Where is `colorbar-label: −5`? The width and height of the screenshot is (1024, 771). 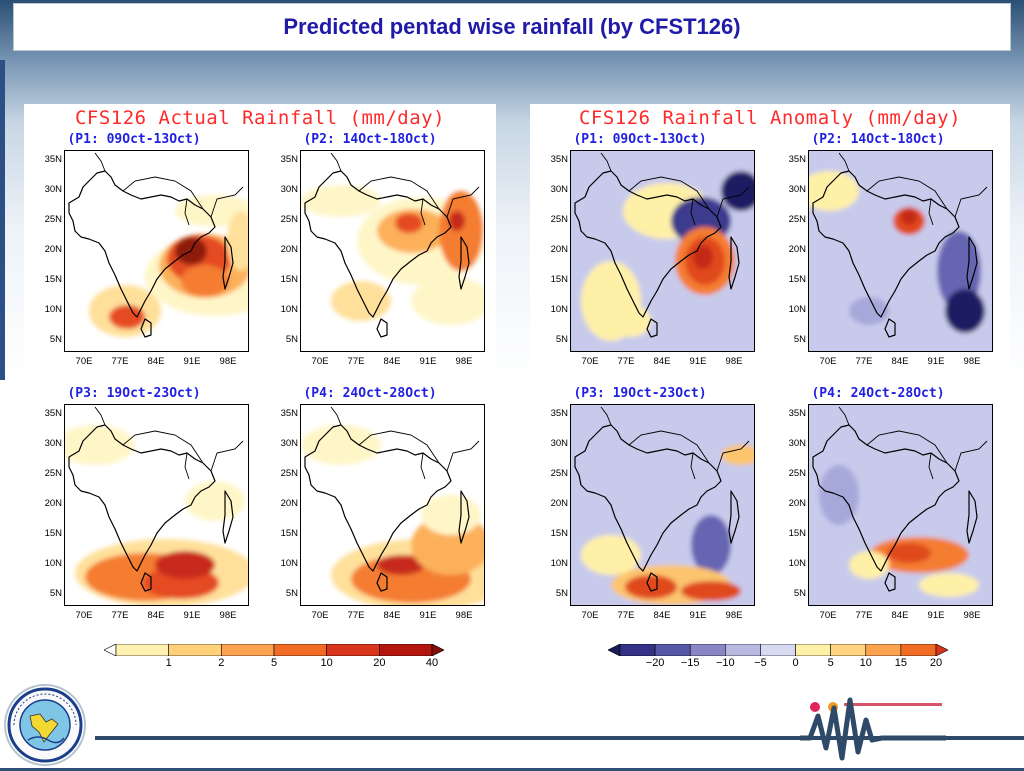
colorbar-label: −5 is located at coordinates (760, 663).